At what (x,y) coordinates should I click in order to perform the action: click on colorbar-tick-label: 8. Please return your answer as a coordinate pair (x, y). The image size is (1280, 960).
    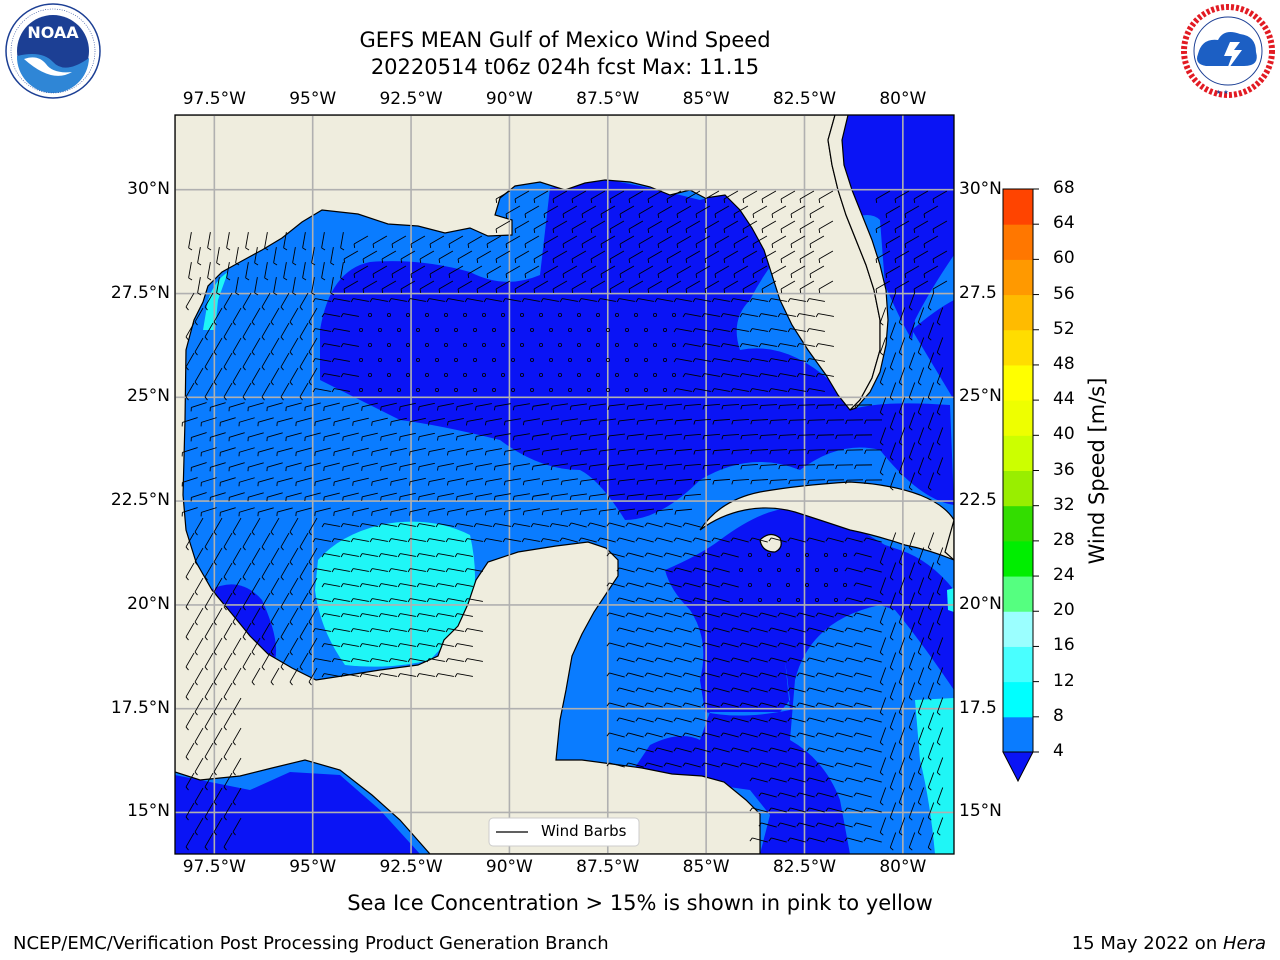
    Looking at the image, I should click on (1058, 715).